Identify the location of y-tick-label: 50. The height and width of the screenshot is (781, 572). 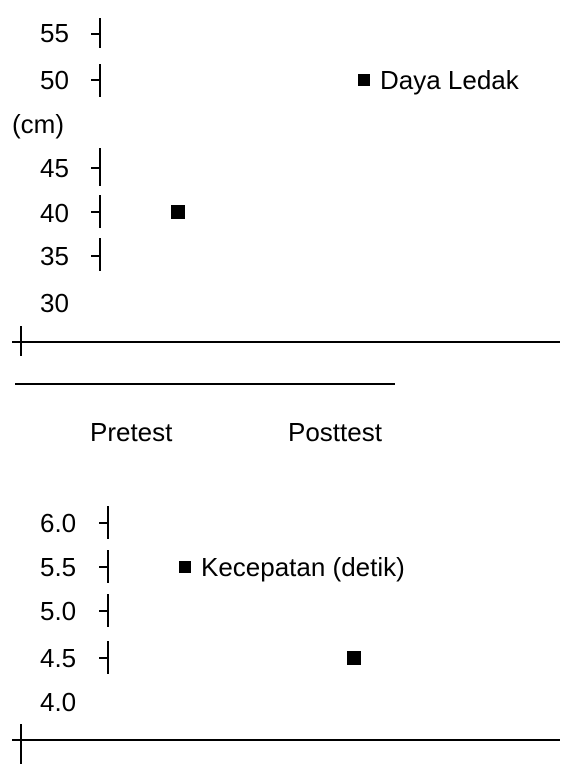
(54, 80).